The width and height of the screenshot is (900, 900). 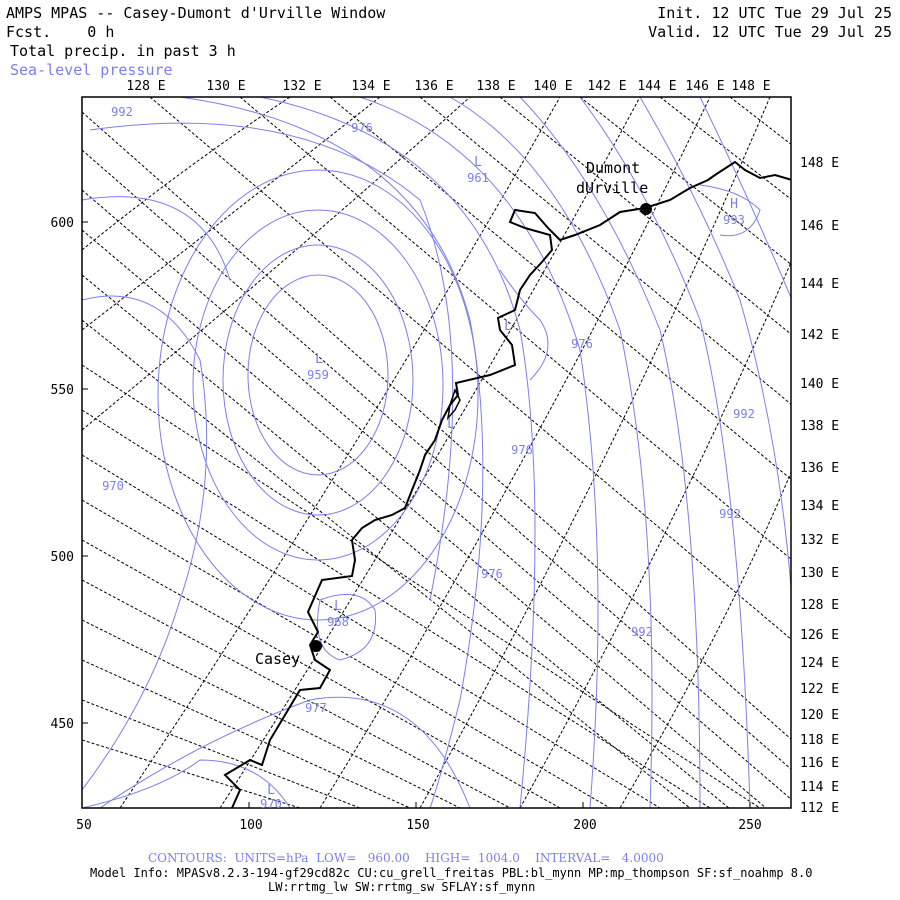 What do you see at coordinates (62, 557) in the screenshot?
I see `y-tick-label: 500` at bounding box center [62, 557].